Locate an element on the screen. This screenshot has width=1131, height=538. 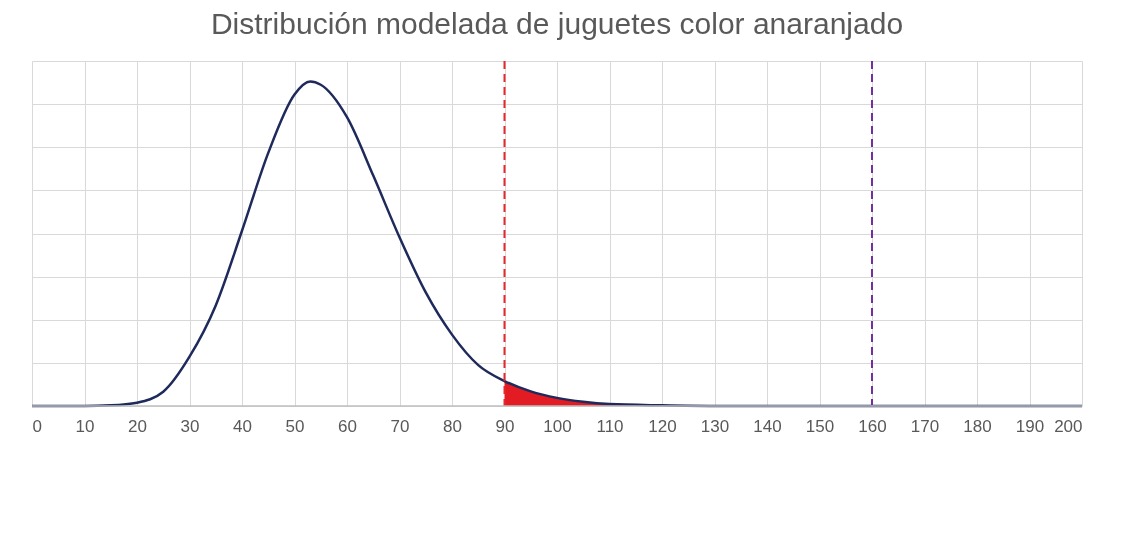
x-tick-label: 90 is located at coordinates (505, 426).